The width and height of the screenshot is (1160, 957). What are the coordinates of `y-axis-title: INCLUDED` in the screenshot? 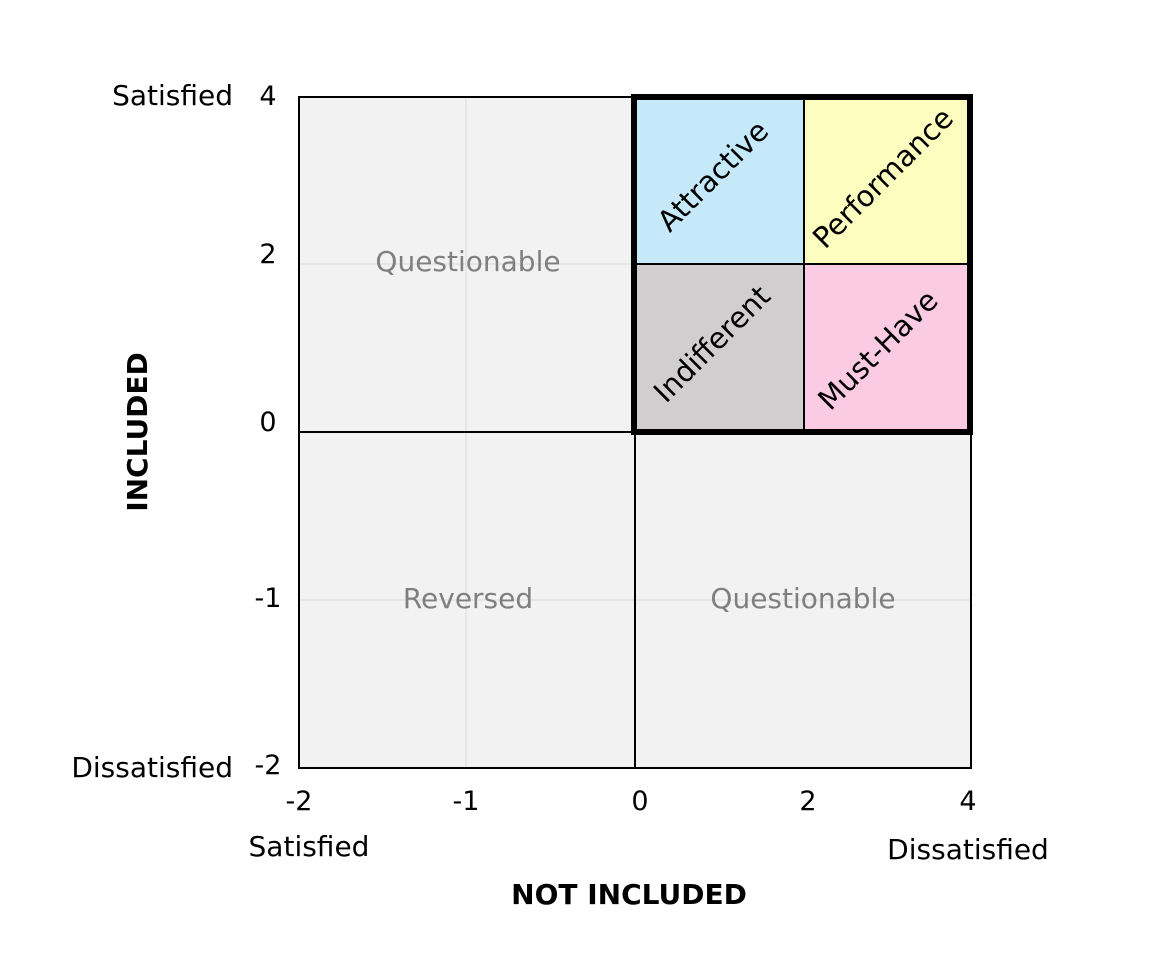 It's located at (137, 432).